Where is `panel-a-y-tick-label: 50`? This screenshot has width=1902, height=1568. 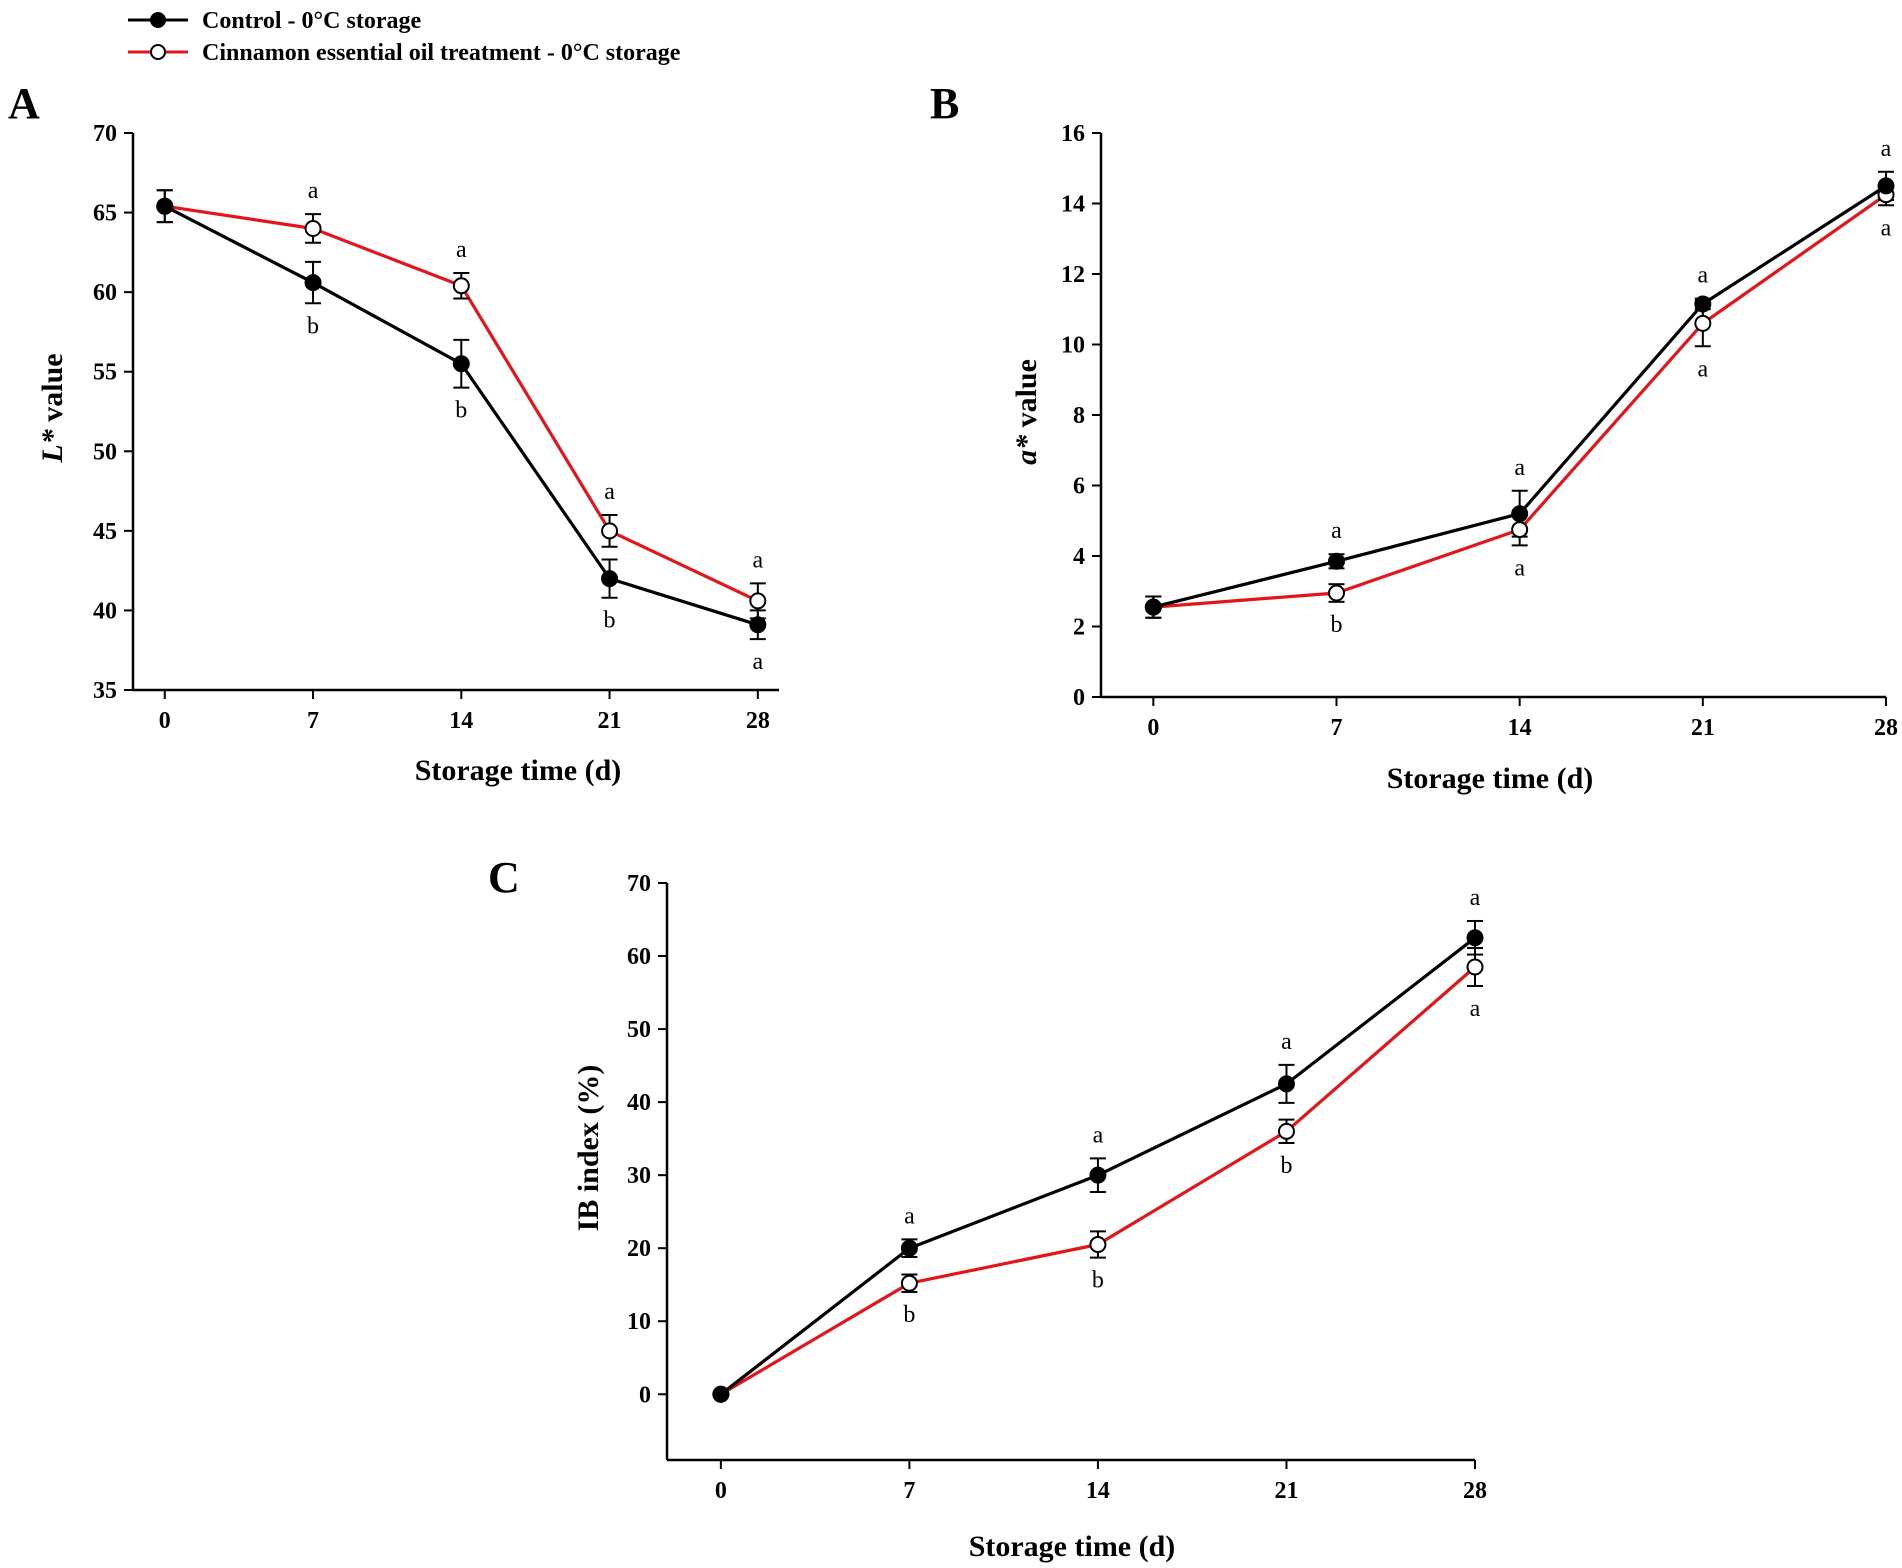 panel-a-y-tick-label: 50 is located at coordinates (105, 452).